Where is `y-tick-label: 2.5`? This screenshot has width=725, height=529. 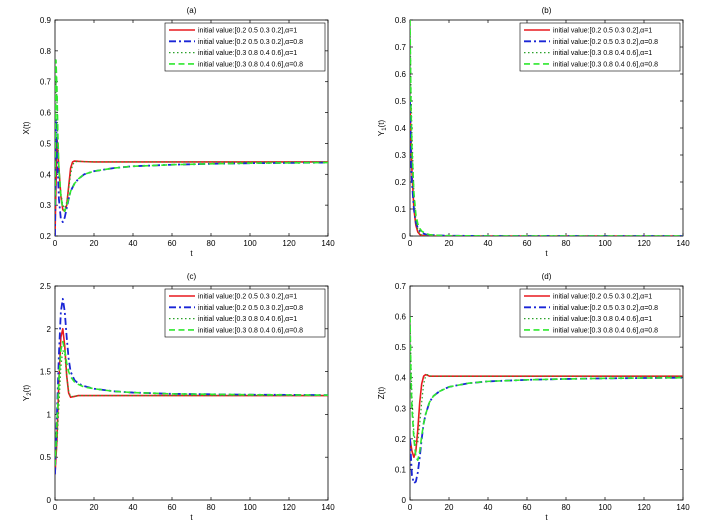
y-tick-label: 2.5 is located at coordinates (46, 286).